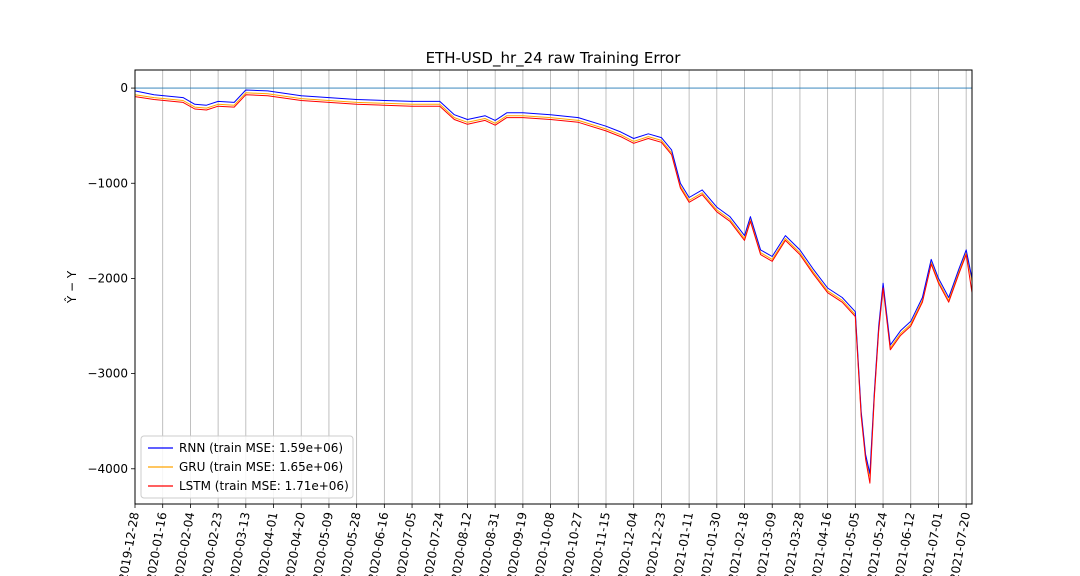 The image size is (1080, 576). Describe the element at coordinates (124, 88) in the screenshot. I see `y-tick-label: 0` at that location.